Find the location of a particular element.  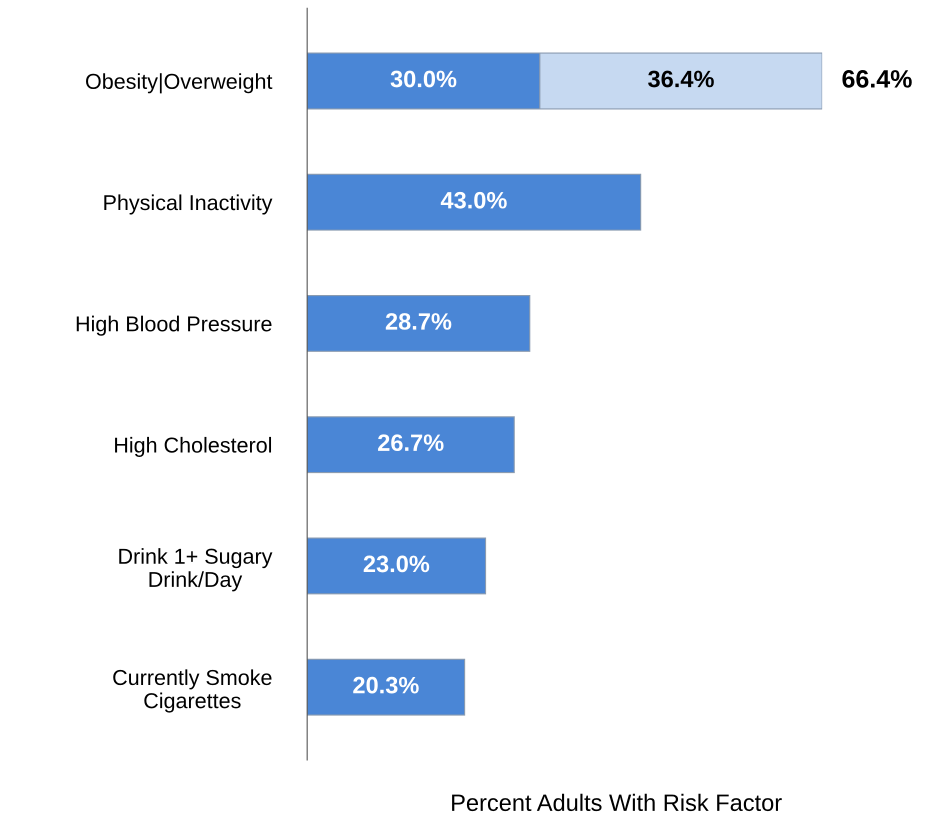

y-tick-label: Physical Inactivity is located at coordinates (188, 204).